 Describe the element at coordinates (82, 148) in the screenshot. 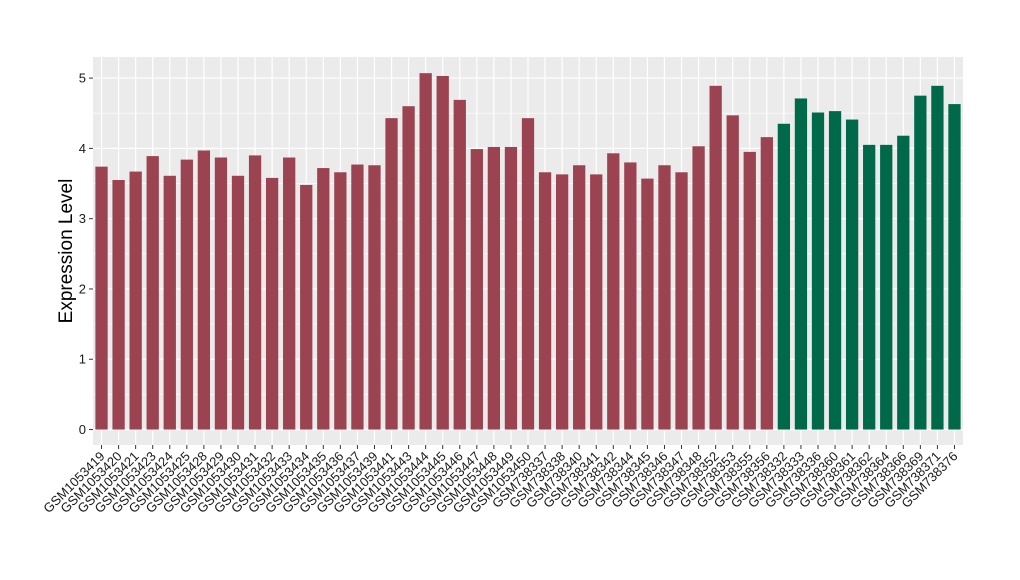

I see `y-tick-label: 4` at that location.